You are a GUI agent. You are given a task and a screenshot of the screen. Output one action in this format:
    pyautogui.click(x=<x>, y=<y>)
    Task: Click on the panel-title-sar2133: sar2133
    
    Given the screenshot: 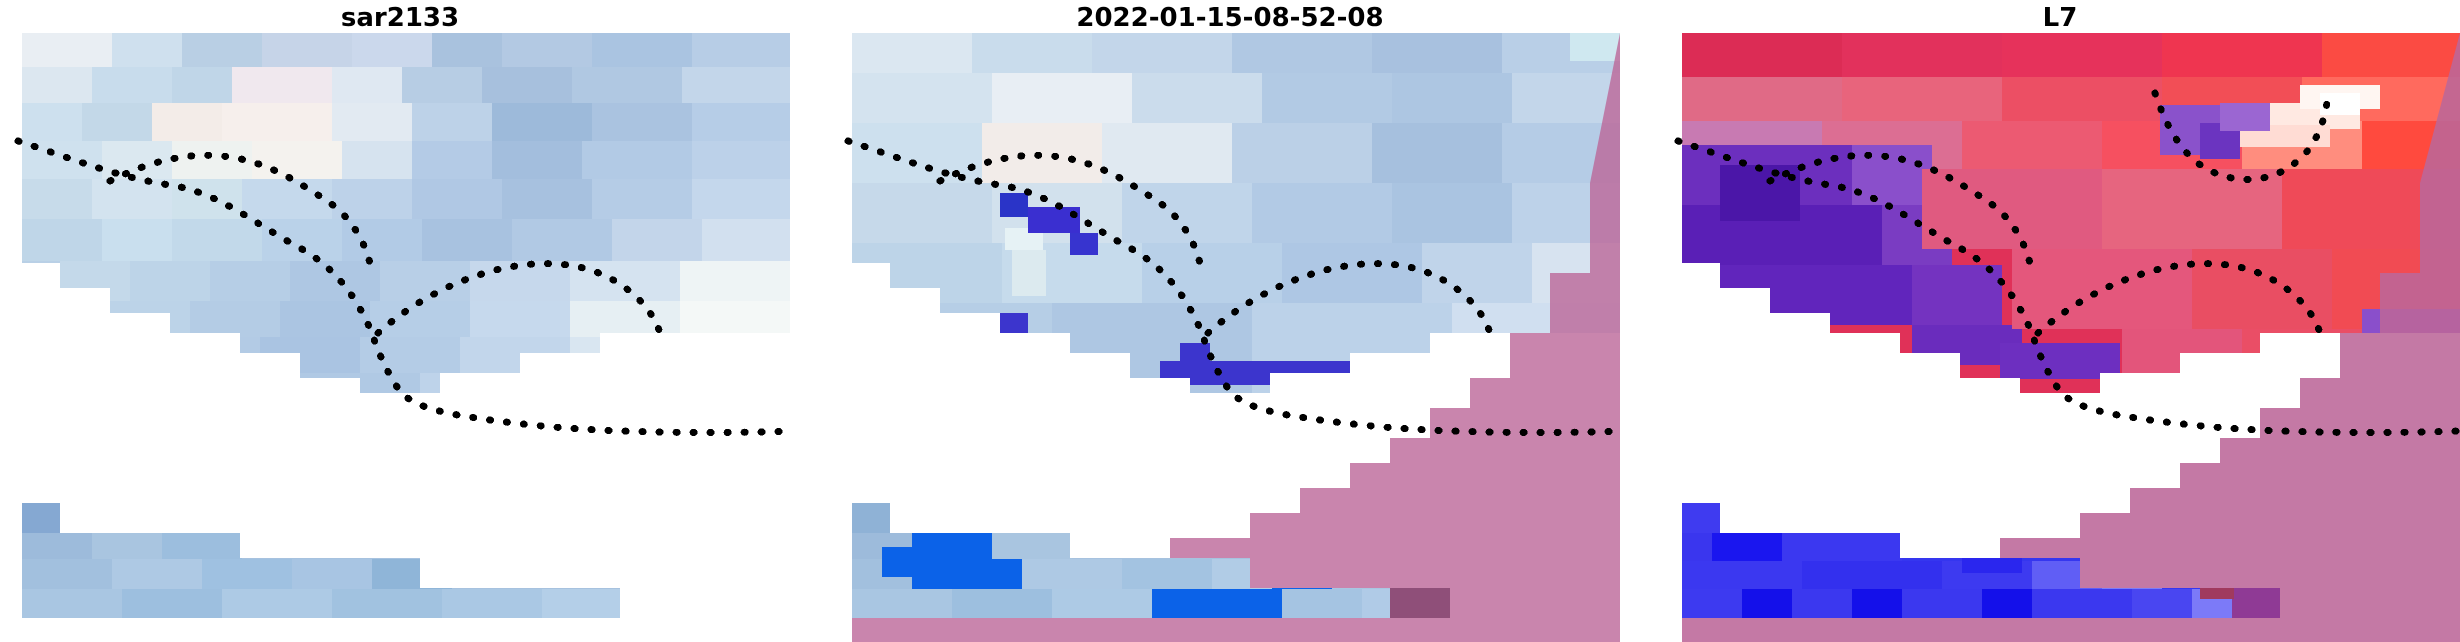 What is the action you would take?
    pyautogui.click(x=400, y=18)
    